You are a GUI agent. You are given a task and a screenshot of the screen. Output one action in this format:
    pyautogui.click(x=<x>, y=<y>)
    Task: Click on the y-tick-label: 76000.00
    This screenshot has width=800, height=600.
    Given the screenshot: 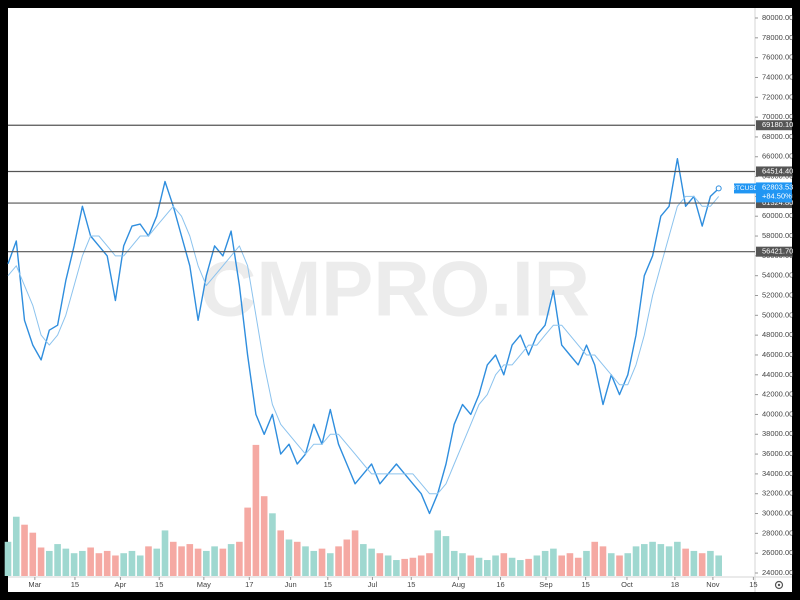 What is the action you would take?
    pyautogui.click(x=777, y=57)
    